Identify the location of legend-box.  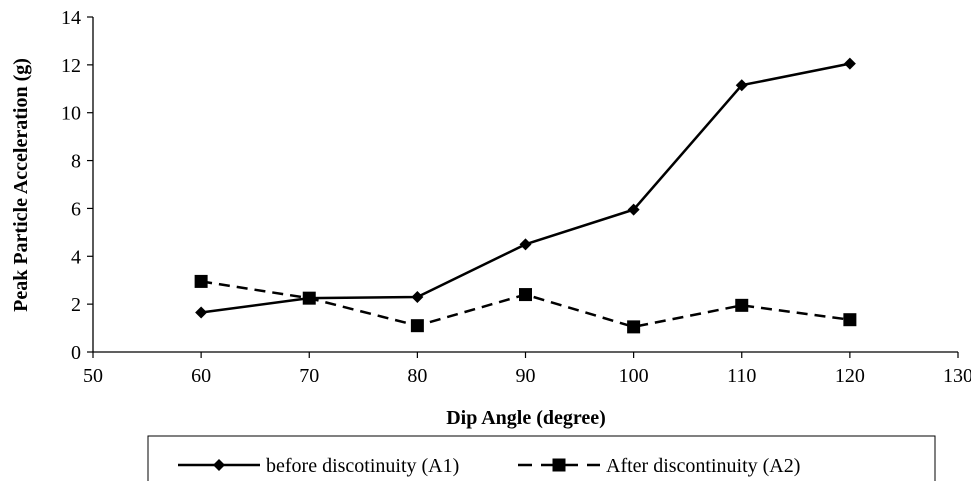
(541, 458).